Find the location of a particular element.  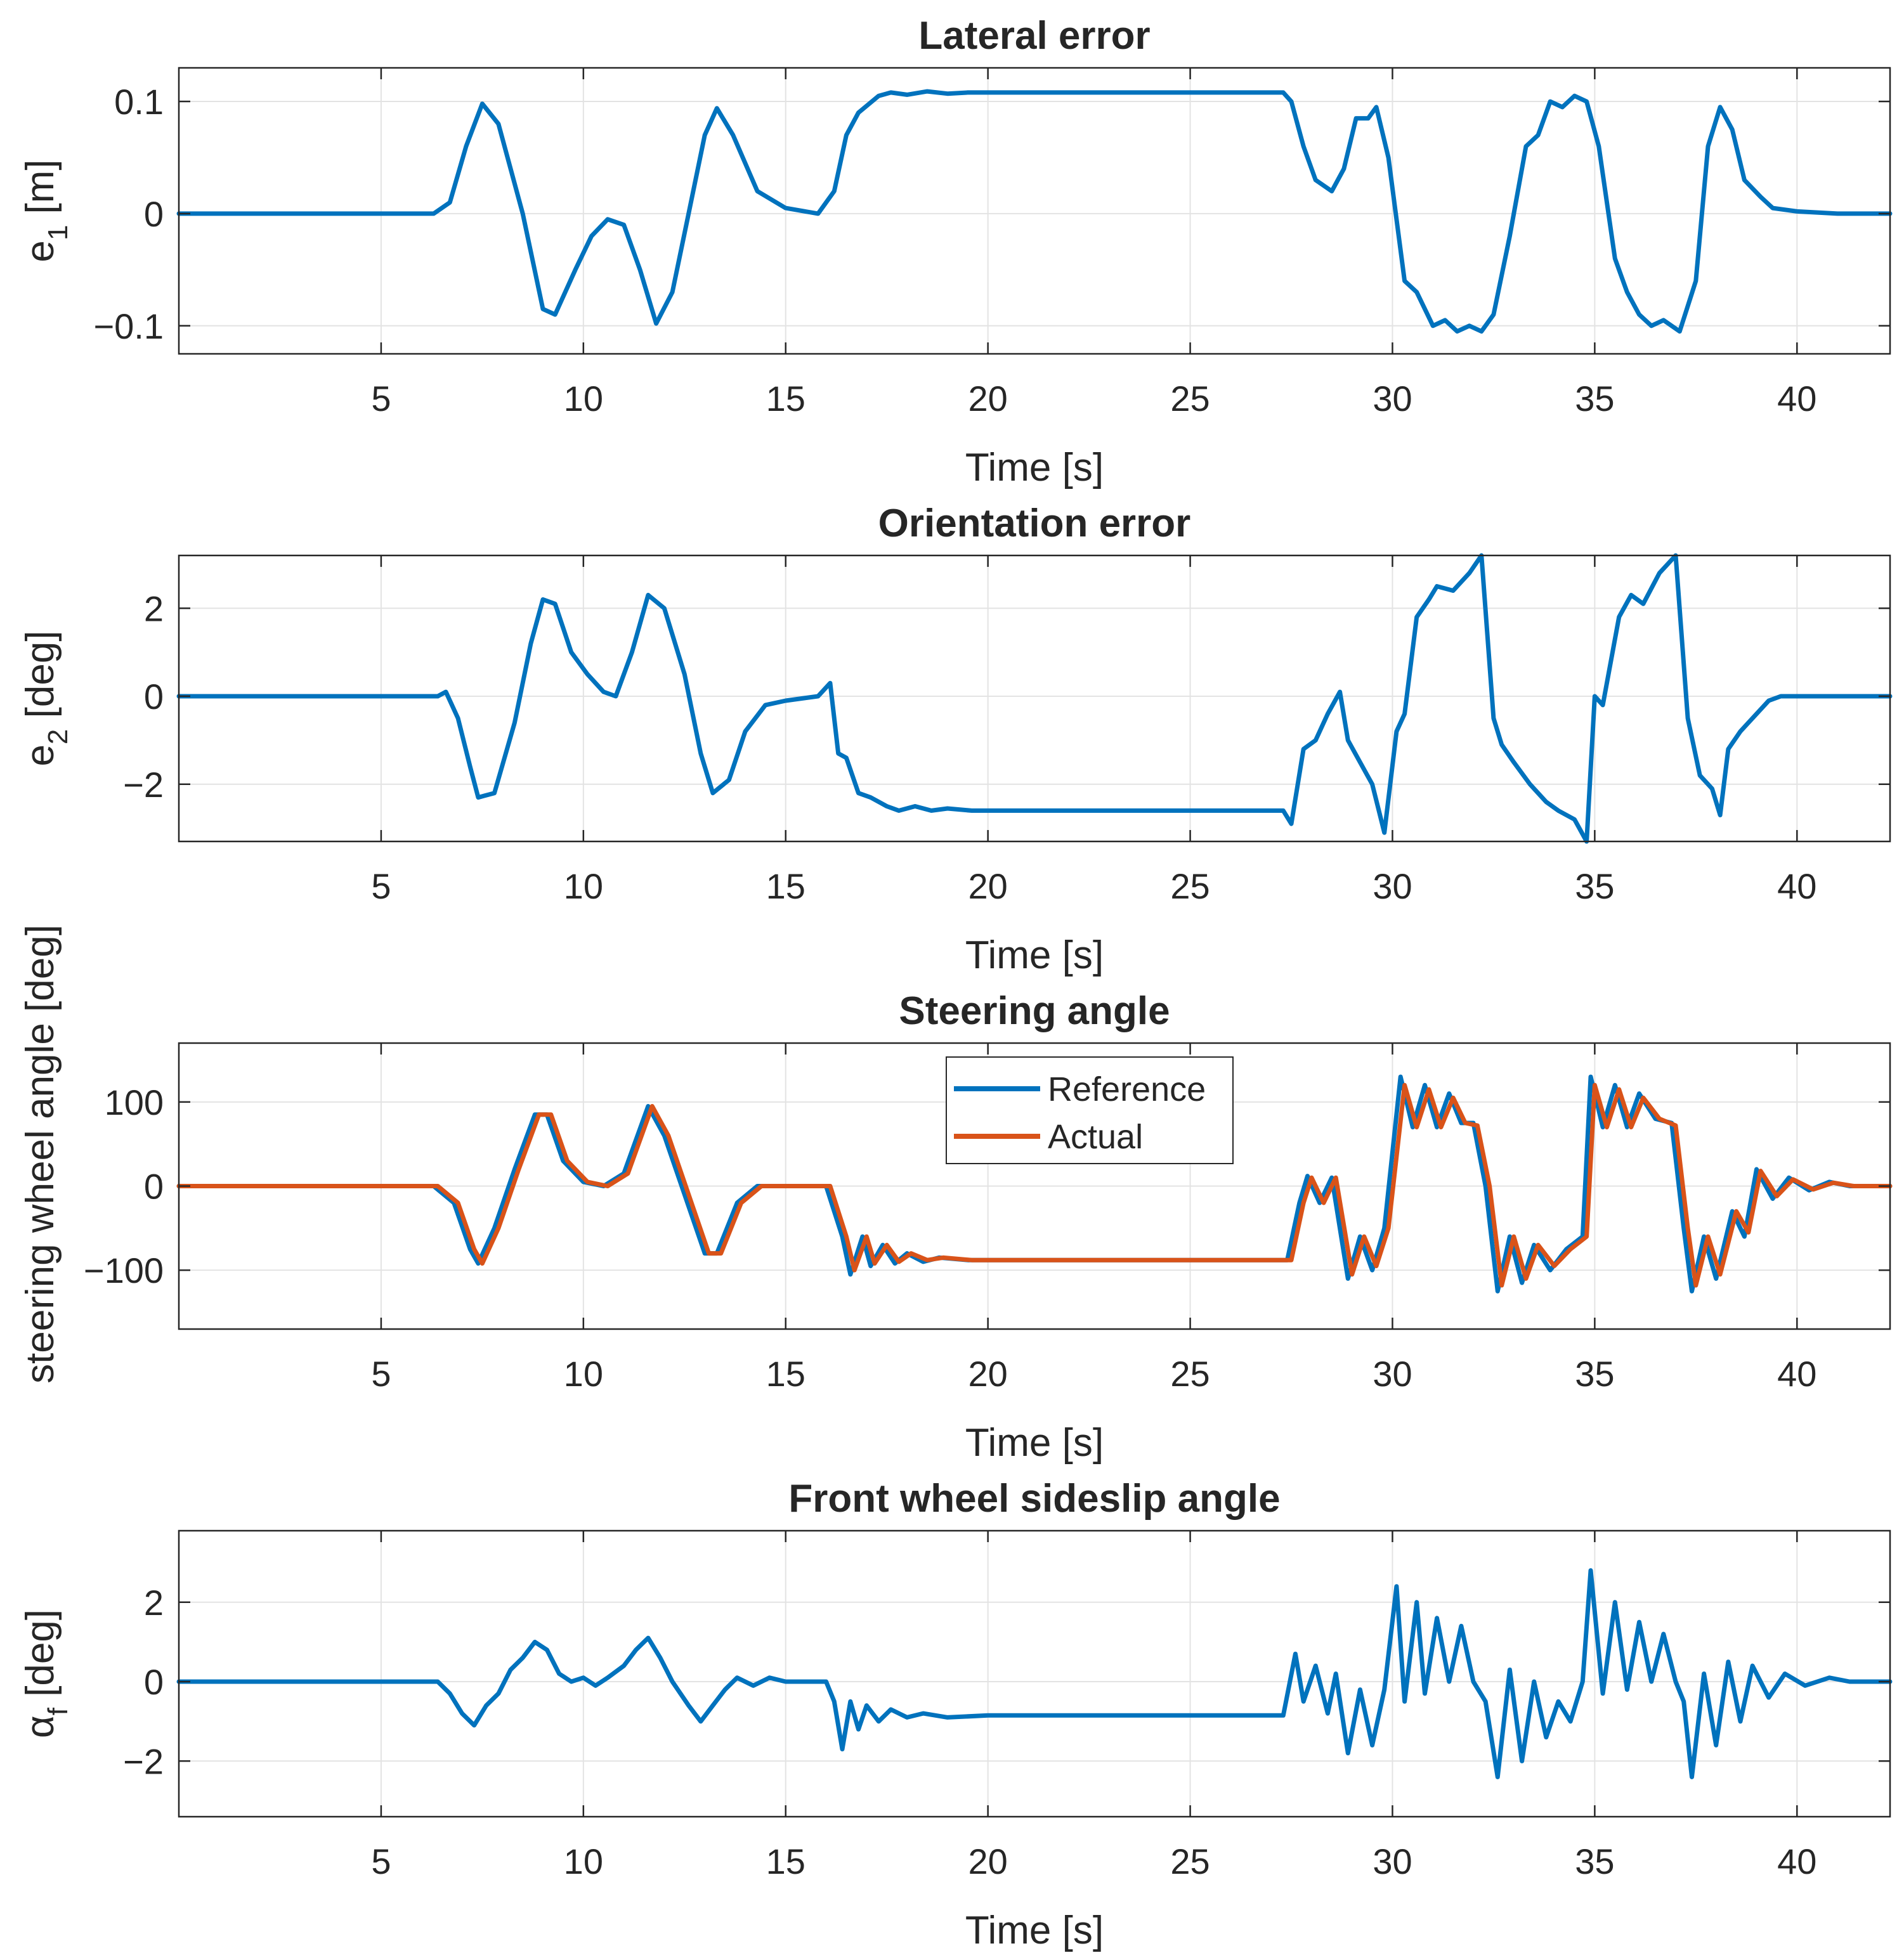

y-tick-label: 0.1 is located at coordinates (139, 102).